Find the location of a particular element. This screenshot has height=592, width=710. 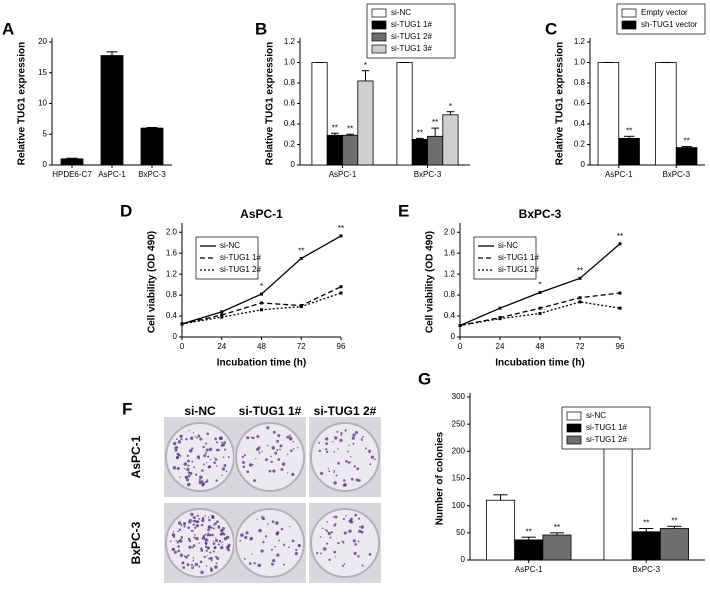

y-tick-label: 0.8 is located at coordinates (580, 82).